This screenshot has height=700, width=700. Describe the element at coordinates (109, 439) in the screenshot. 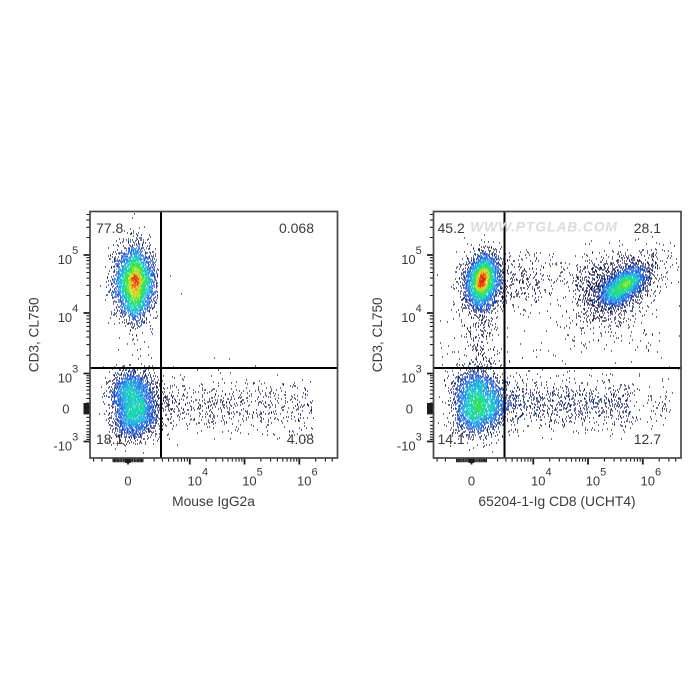

I see `svg-text: 18.1` at that location.